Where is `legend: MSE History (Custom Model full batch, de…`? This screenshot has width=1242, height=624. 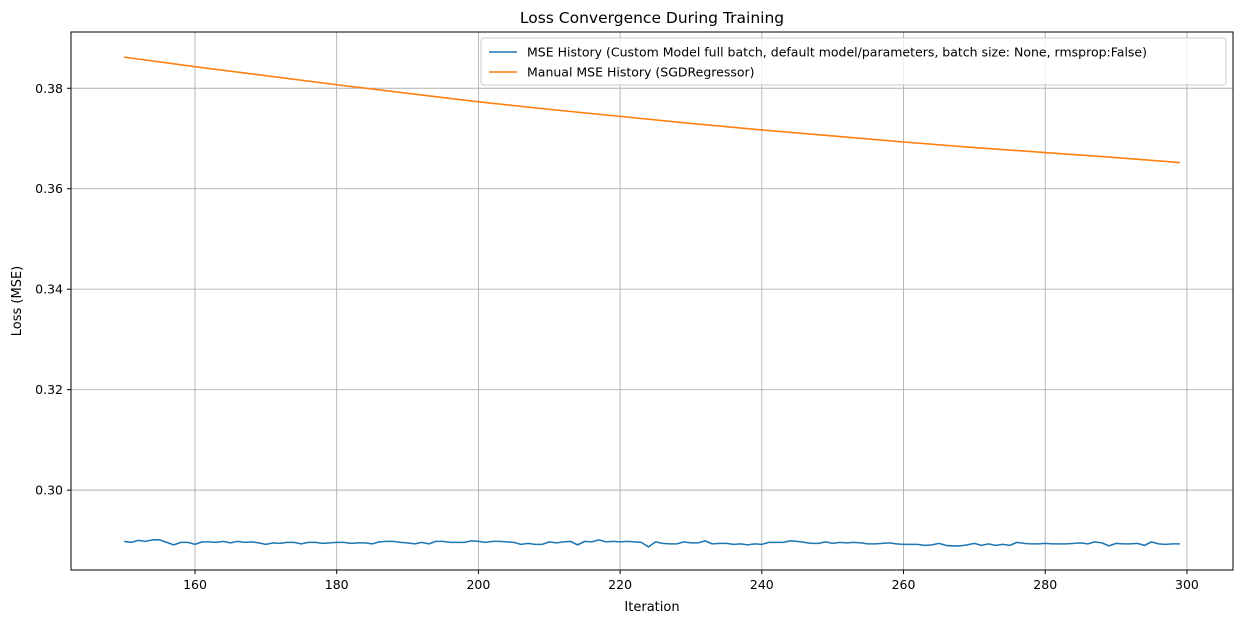
legend: MSE History (Custom Model full batch, de… is located at coordinates (853, 61).